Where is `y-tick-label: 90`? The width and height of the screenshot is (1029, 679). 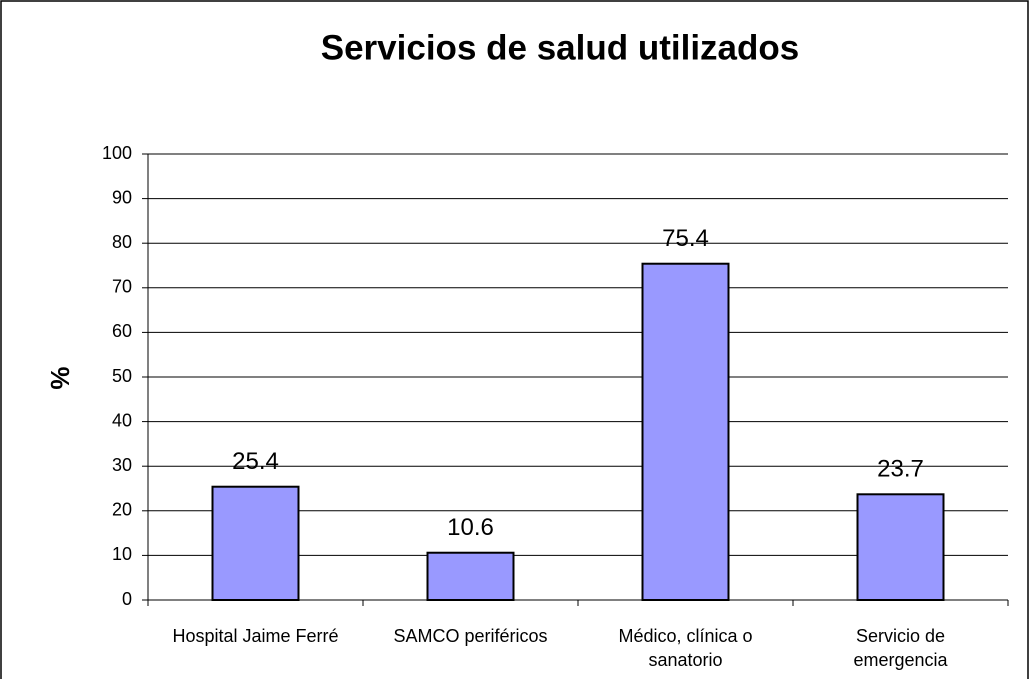
y-tick-label: 90 is located at coordinates (122, 197).